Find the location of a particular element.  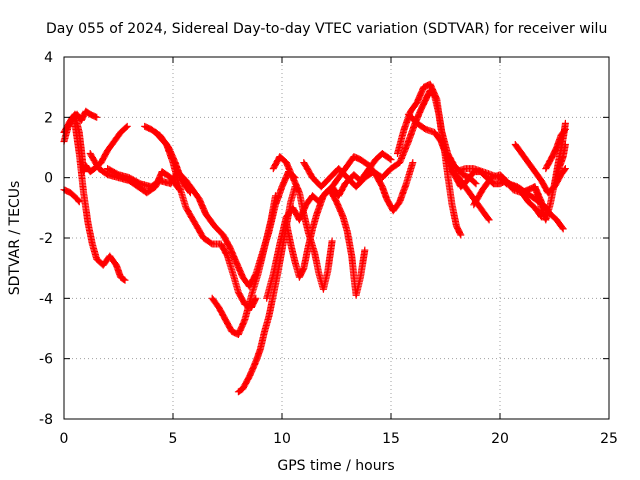

y-tick-label: -6 is located at coordinates (46, 360).